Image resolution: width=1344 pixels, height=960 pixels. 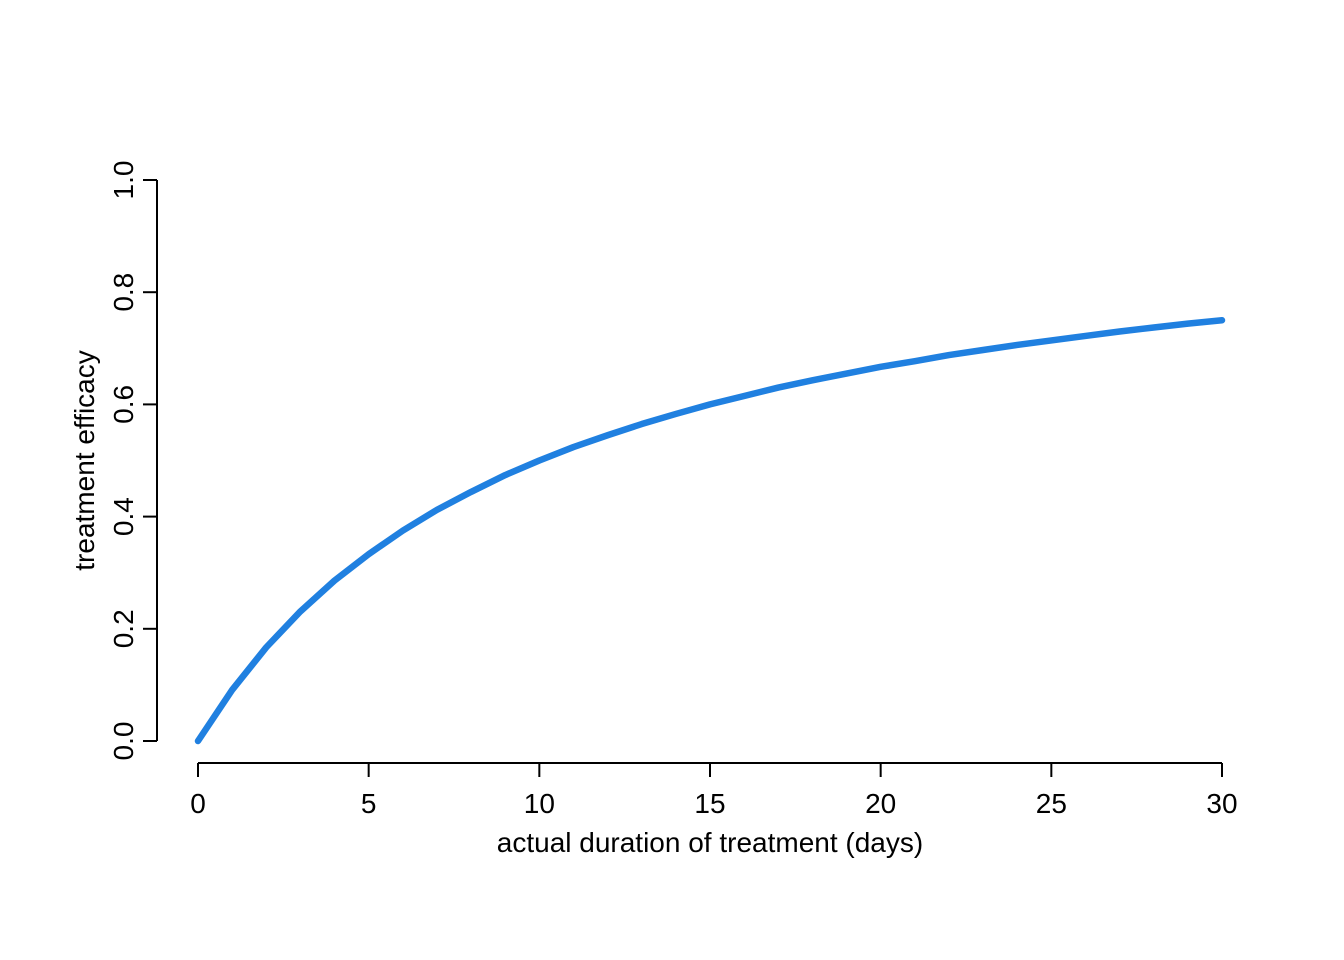 I want to click on y-tick-label: 0.6, so click(x=123, y=404).